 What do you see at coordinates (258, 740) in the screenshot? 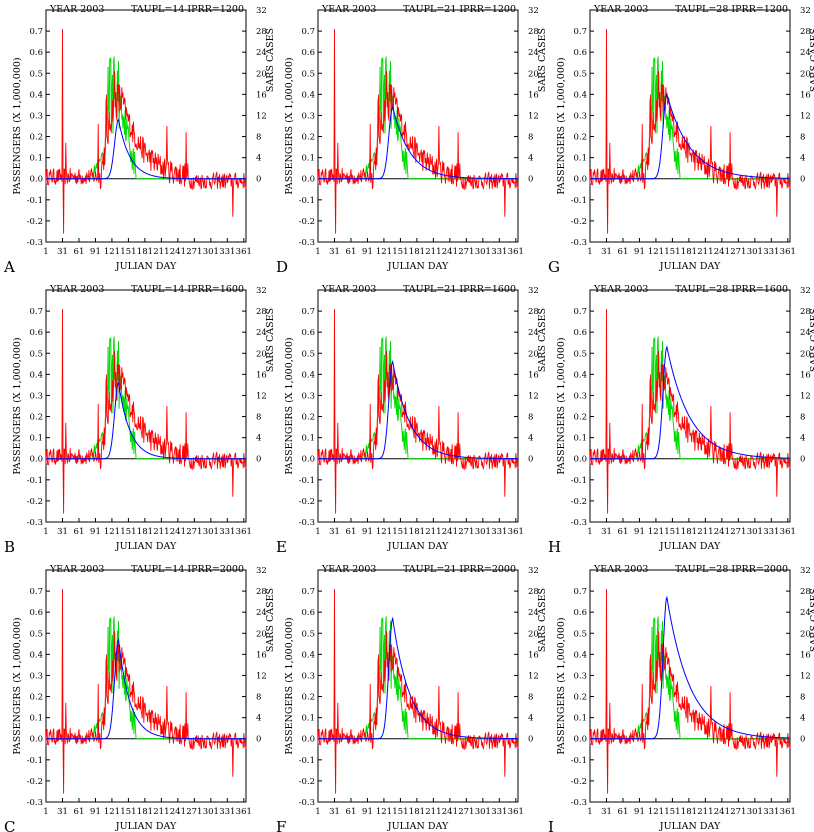
I see `y-right-tick-label: 0` at bounding box center [258, 740].